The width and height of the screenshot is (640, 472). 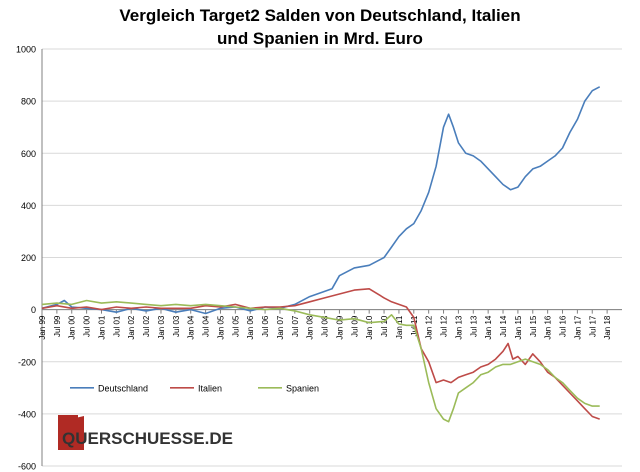 I want to click on x-tick-label: Jul 16, so click(x=563, y=326).